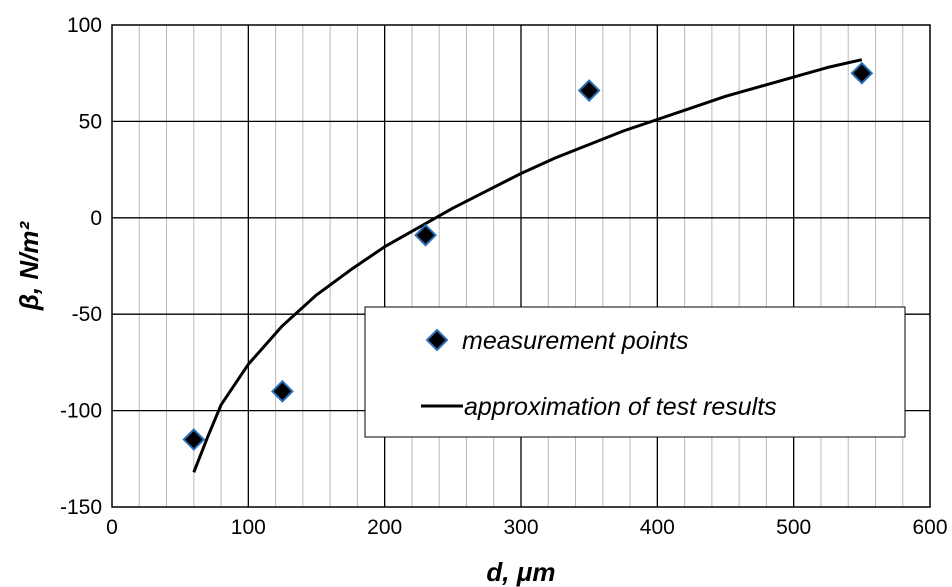 The width and height of the screenshot is (952, 587). What do you see at coordinates (657, 527) in the screenshot?
I see `x-tick-label: 400` at bounding box center [657, 527].